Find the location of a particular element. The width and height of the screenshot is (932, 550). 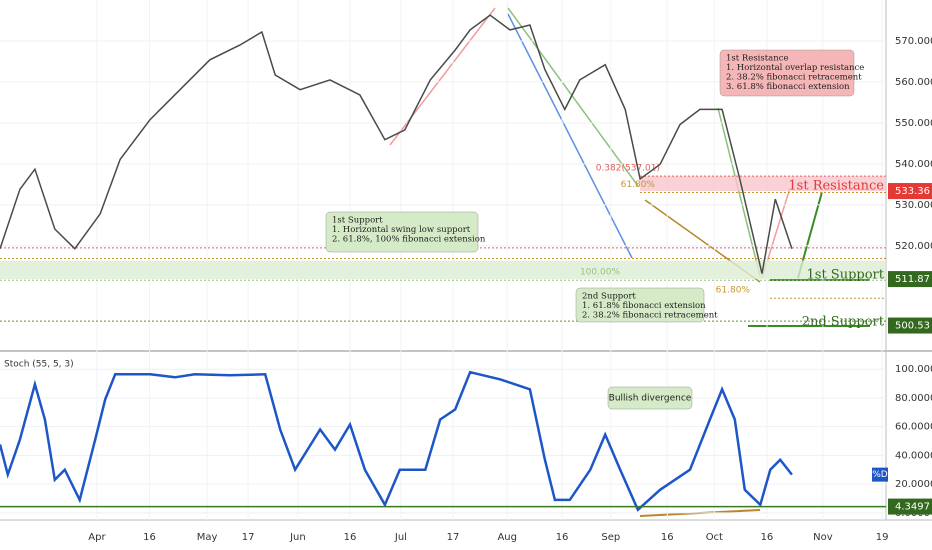

annotation-text: 1. Horizontal overlap resistance is located at coordinates (795, 68).